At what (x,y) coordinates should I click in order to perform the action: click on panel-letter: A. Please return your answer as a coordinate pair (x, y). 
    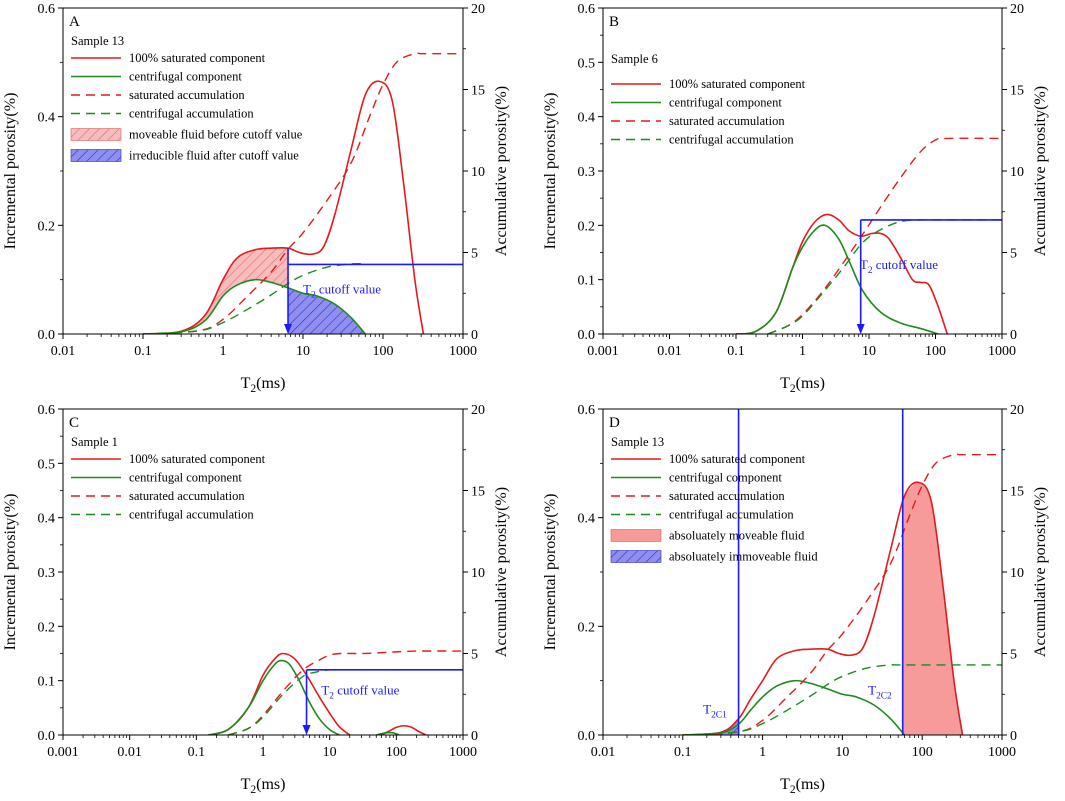
    Looking at the image, I should click on (74, 22).